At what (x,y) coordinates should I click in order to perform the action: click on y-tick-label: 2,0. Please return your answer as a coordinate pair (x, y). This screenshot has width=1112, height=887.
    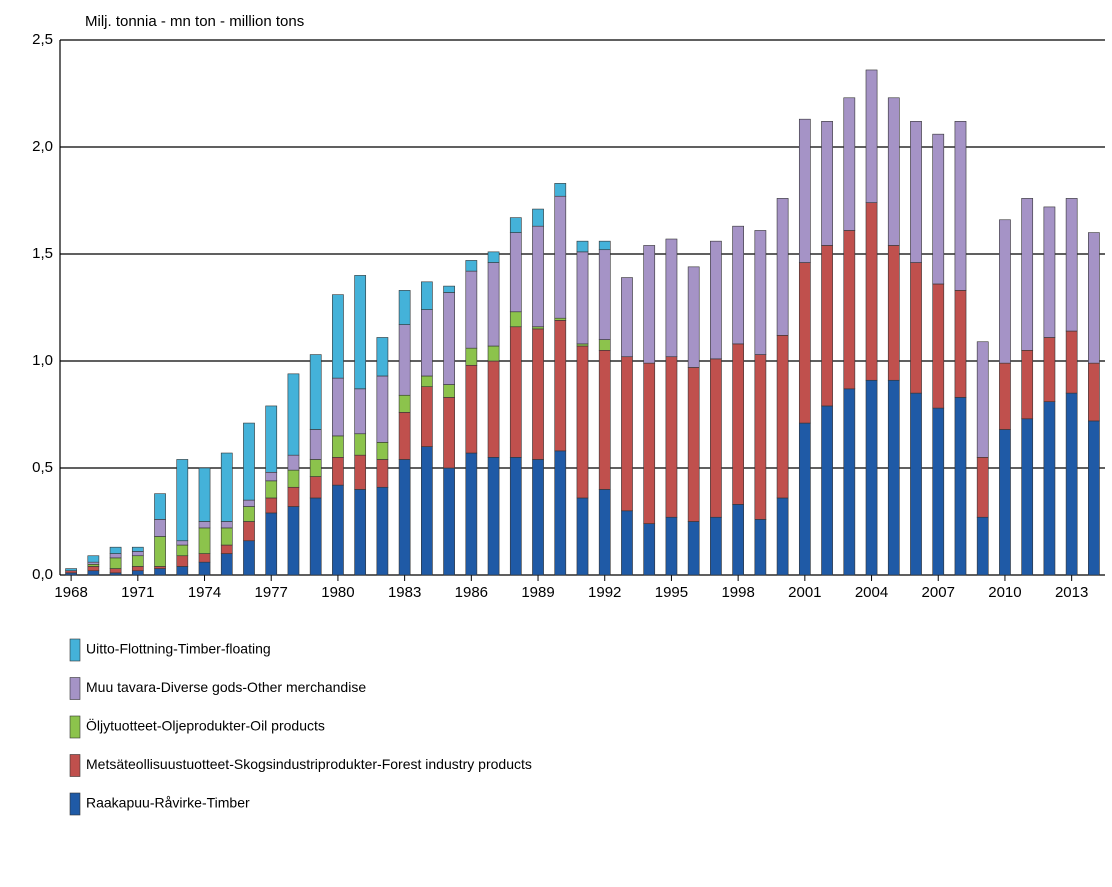
    Looking at the image, I should click on (42, 146).